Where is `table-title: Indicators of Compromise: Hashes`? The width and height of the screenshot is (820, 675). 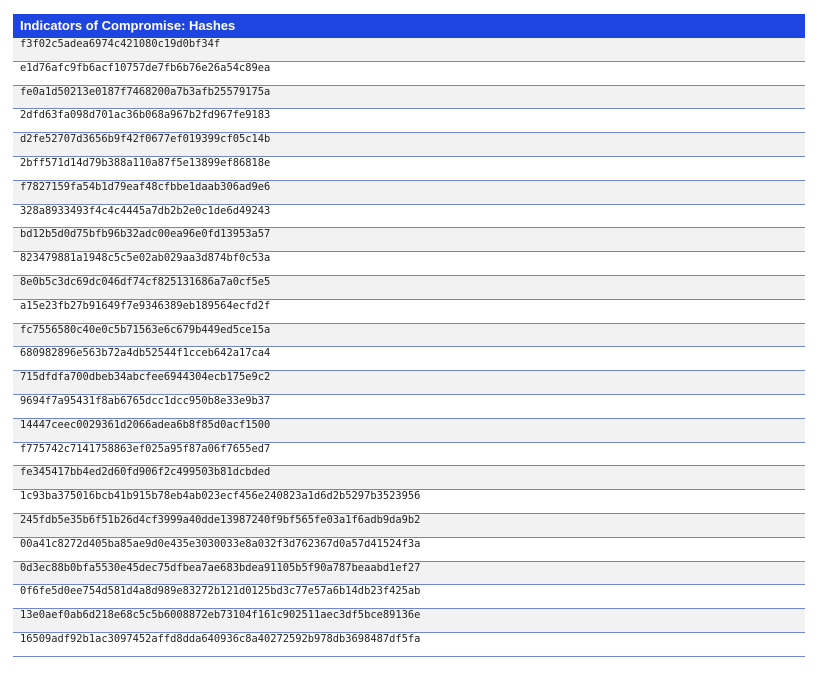 table-title: Indicators of Compromise: Hashes is located at coordinates (409, 26).